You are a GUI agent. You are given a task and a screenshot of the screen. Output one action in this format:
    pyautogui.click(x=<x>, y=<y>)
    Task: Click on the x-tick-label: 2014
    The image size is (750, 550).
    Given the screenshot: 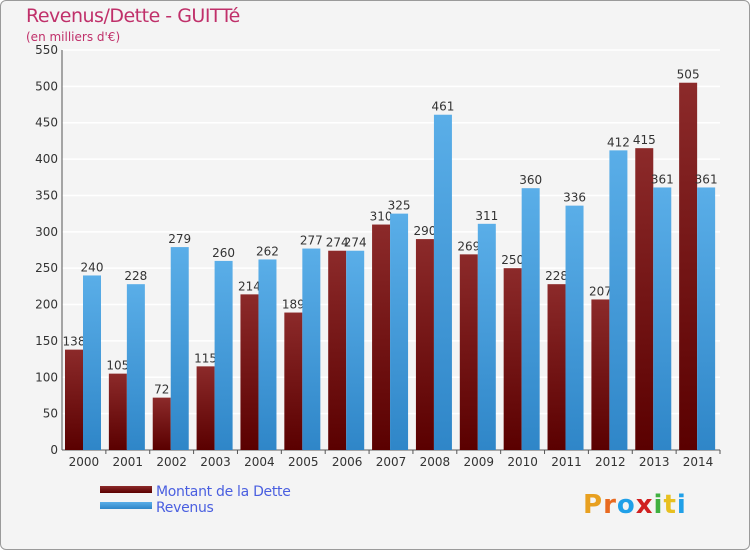 What is the action you would take?
    pyautogui.click(x=698, y=462)
    